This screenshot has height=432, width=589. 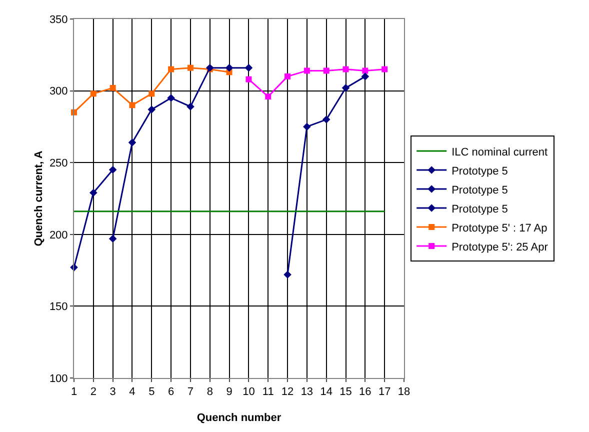 I want to click on x-tick-label: 2, so click(x=93, y=392).